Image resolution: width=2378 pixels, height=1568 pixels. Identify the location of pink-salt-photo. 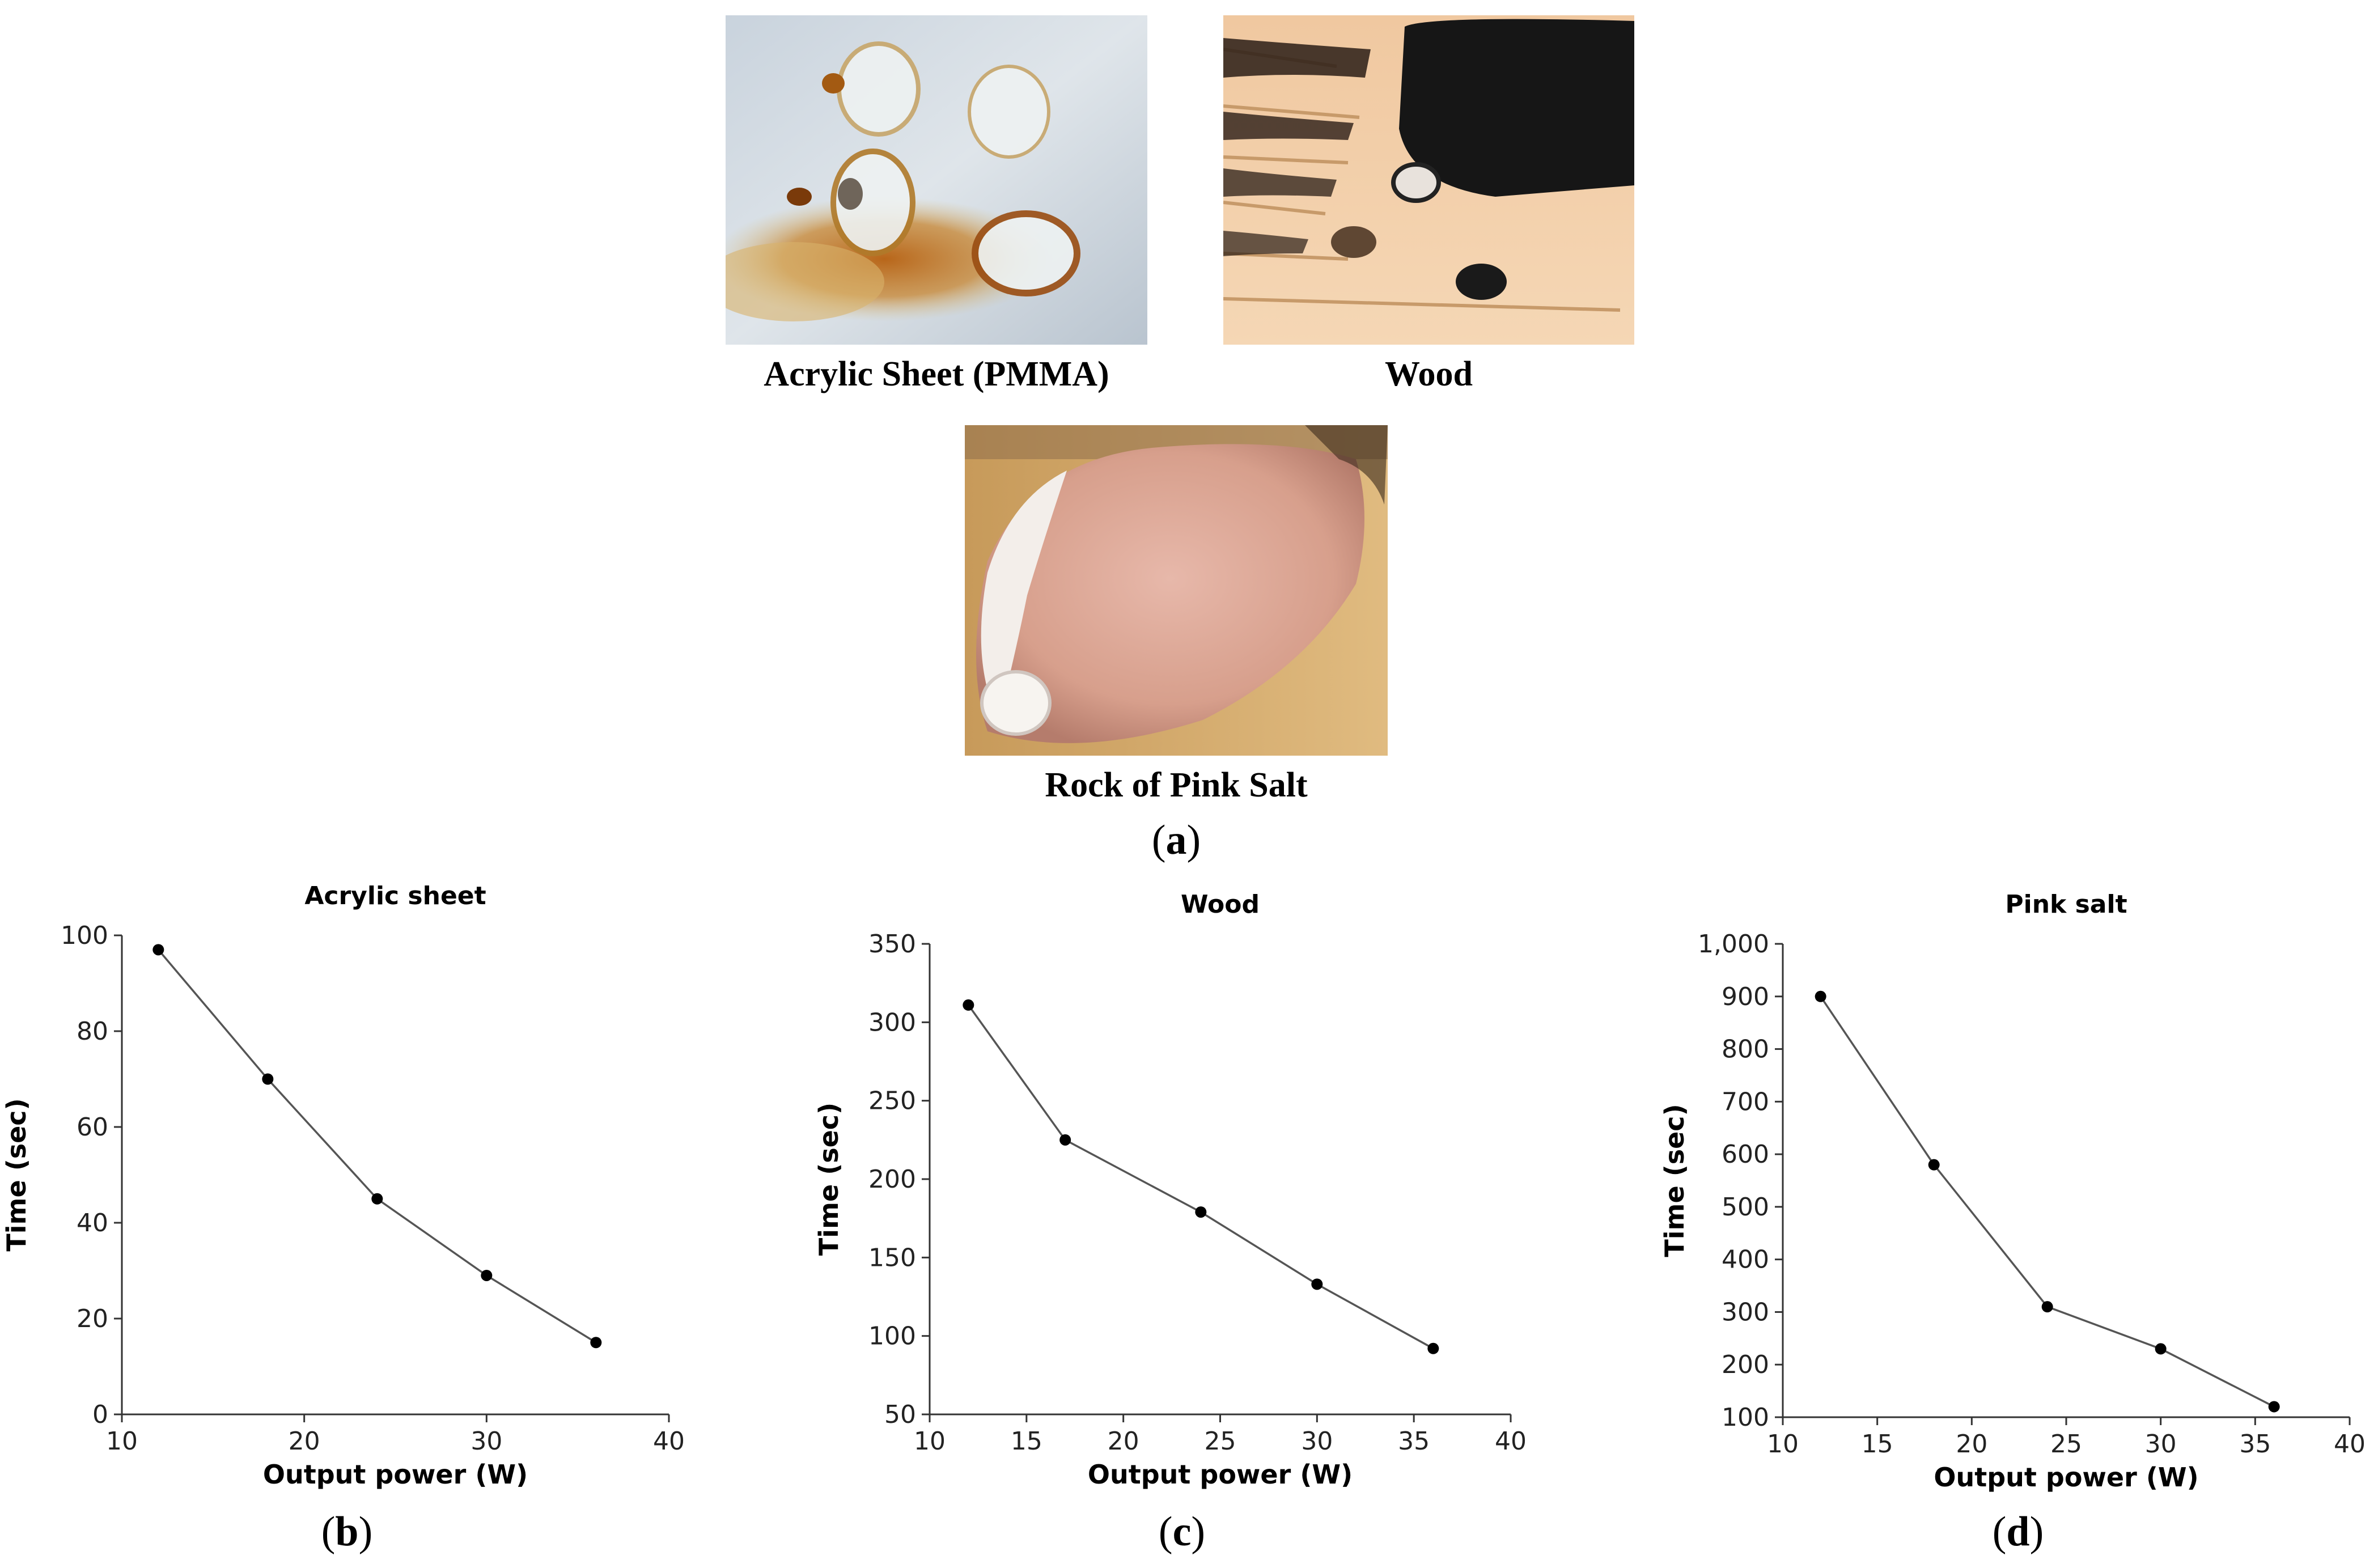
(1176, 590).